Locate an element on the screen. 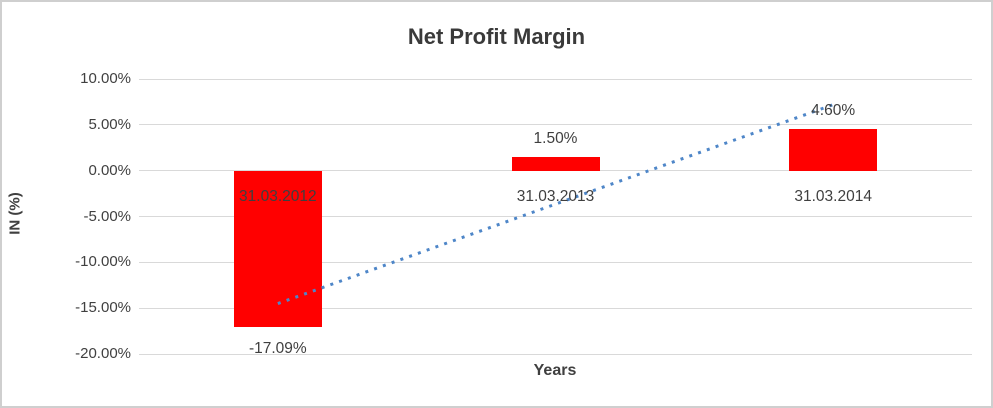 This screenshot has height=408, width=993. chart-title: Net Profit Margin is located at coordinates (496, 36).